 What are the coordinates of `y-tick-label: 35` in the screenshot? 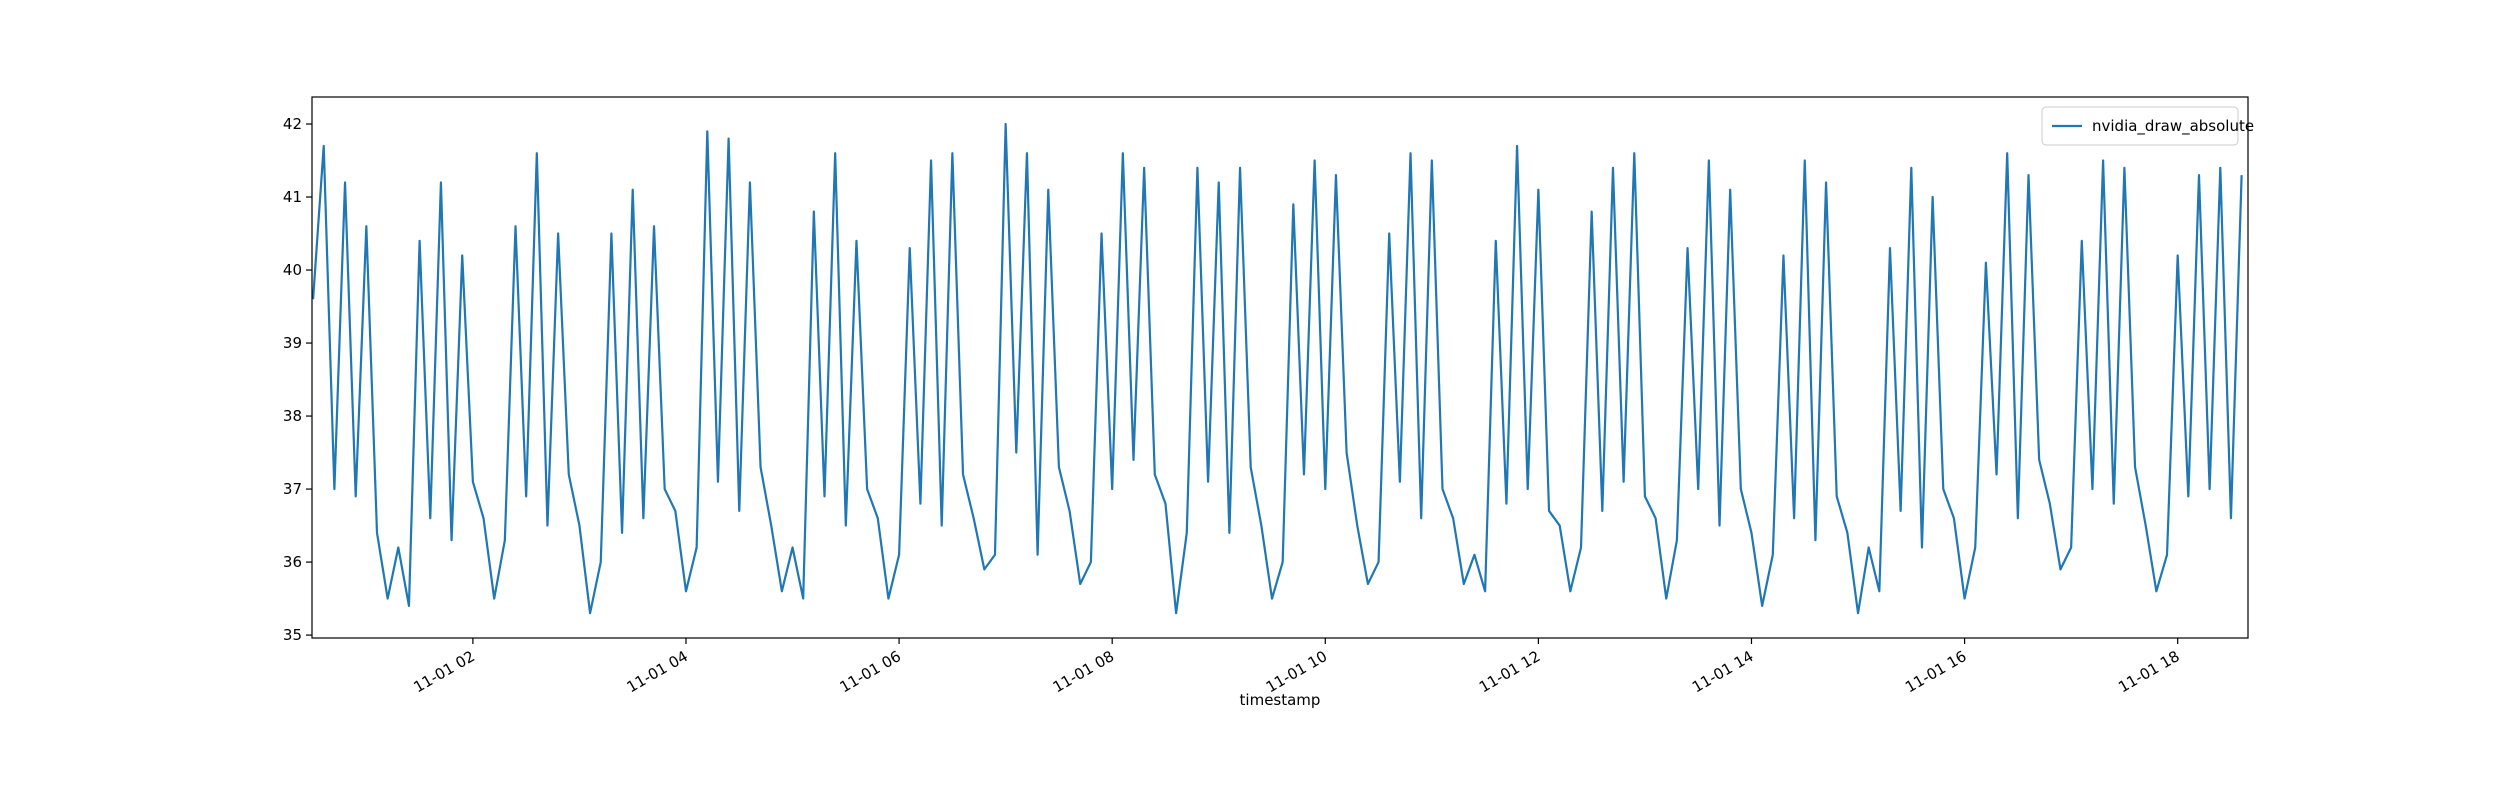 It's located at (292, 635).